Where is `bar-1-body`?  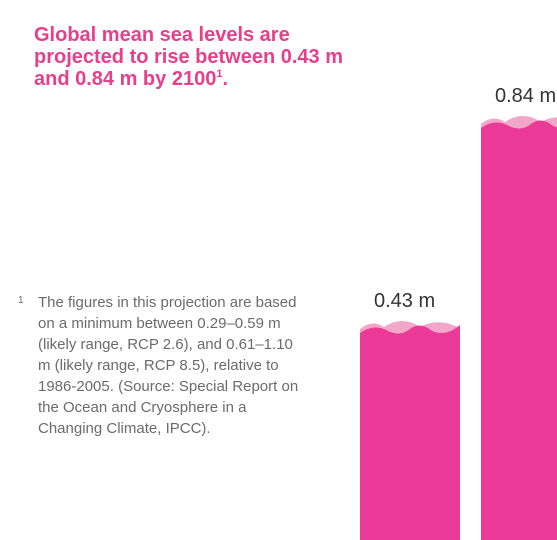
bar-1-body is located at coordinates (410, 432).